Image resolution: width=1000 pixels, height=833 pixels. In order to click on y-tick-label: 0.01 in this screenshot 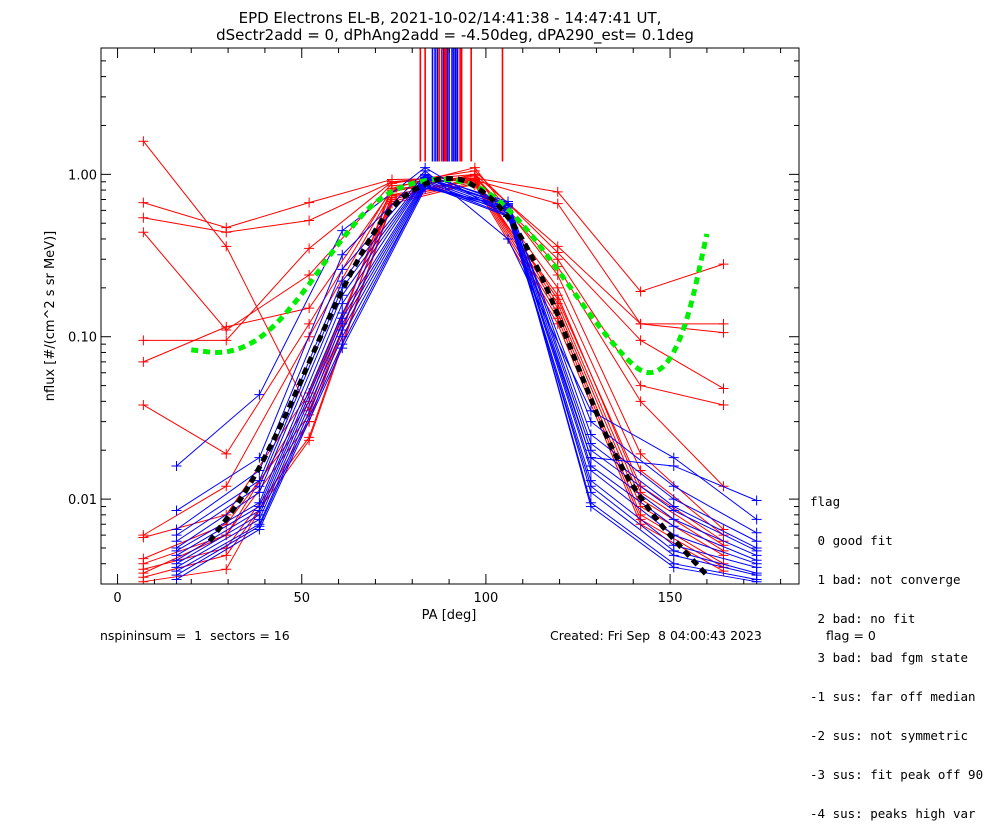, I will do `click(82, 500)`.